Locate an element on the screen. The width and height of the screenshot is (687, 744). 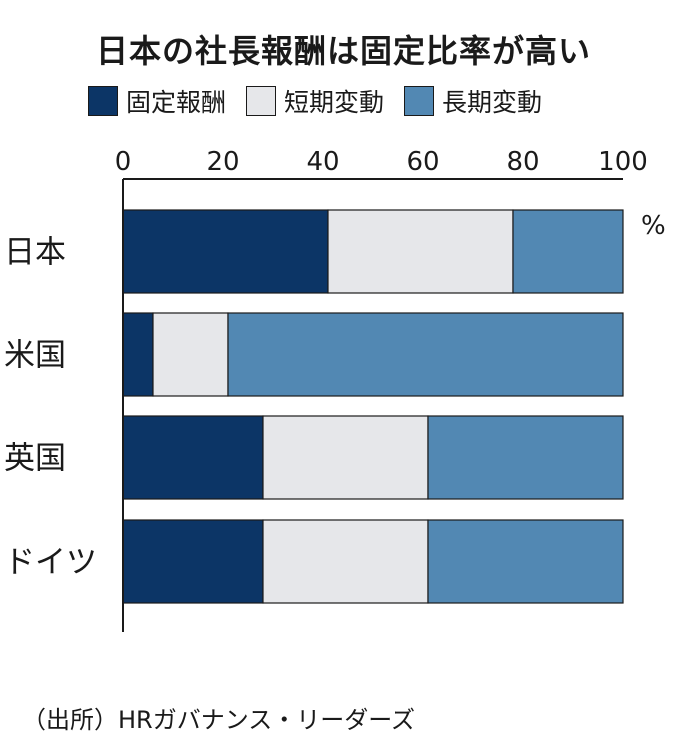
source-note: （出所）HRガバナンス・リーダーズ is located at coordinates (219, 720).